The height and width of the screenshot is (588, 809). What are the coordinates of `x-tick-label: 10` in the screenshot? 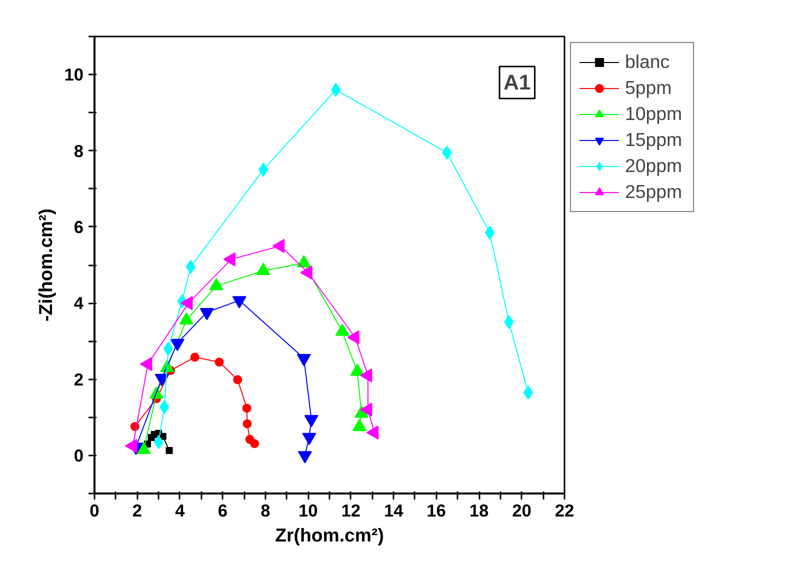 It's located at (308, 510).